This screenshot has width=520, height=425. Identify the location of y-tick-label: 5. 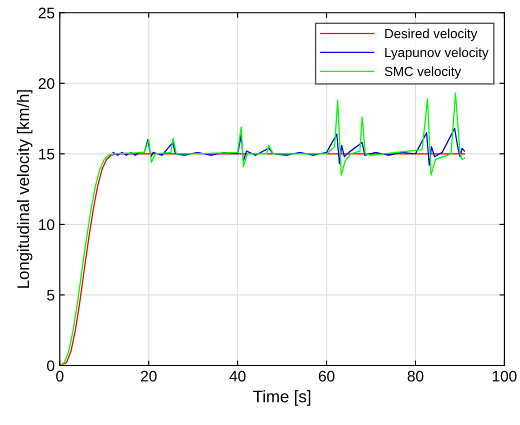
(50, 295).